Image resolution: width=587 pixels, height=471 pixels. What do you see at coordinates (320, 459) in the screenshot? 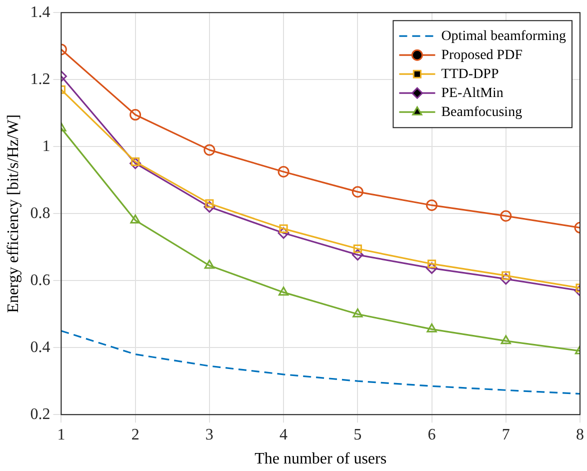
I see `x-axis-title: The number of users` at bounding box center [320, 459].